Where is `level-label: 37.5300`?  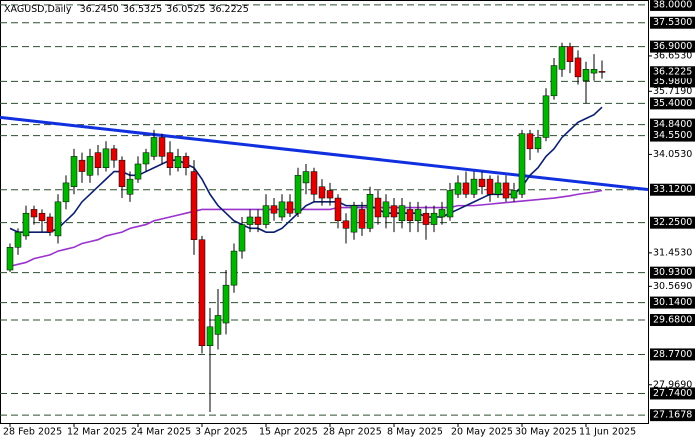 level-label: 37.5300 is located at coordinates (672, 22).